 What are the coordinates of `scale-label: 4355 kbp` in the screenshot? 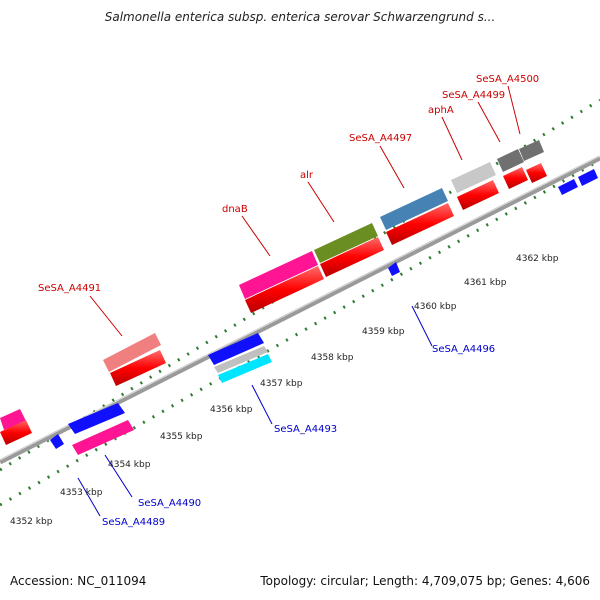 It's located at (181, 437).